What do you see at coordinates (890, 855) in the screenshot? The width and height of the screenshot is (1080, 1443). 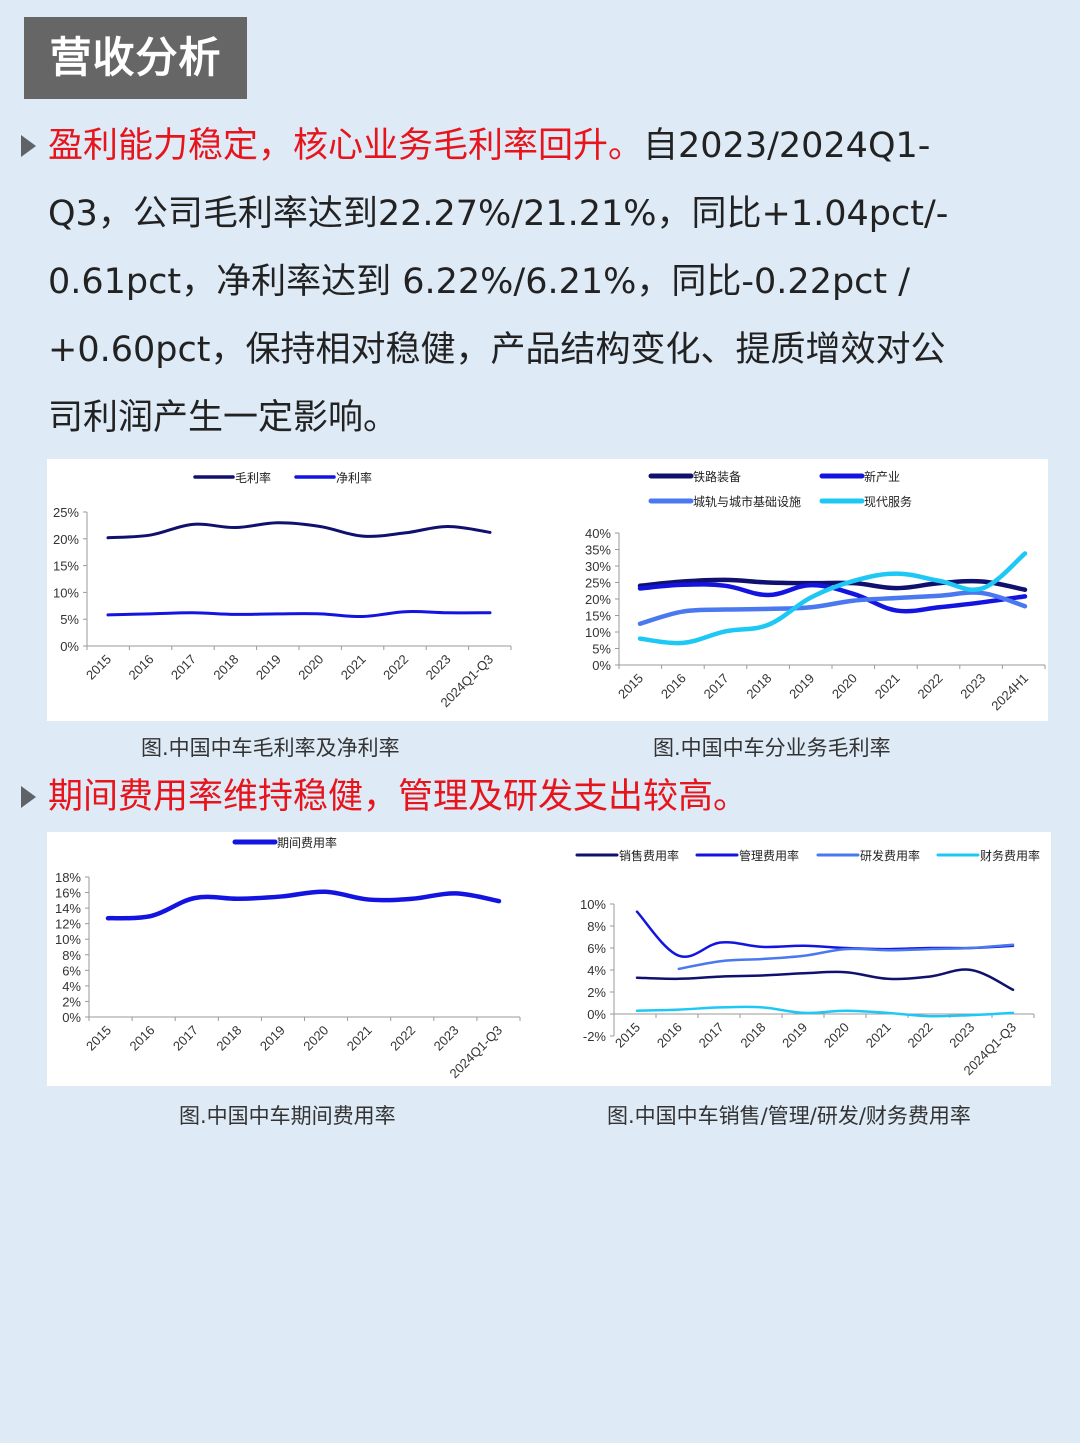 I see `svg-text: 研发费用率` at bounding box center [890, 855].